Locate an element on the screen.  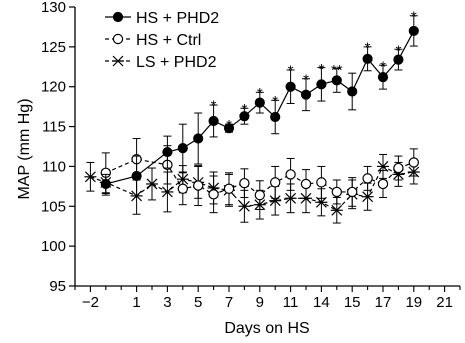
y-tick-label: 115 is located at coordinates (54, 127).